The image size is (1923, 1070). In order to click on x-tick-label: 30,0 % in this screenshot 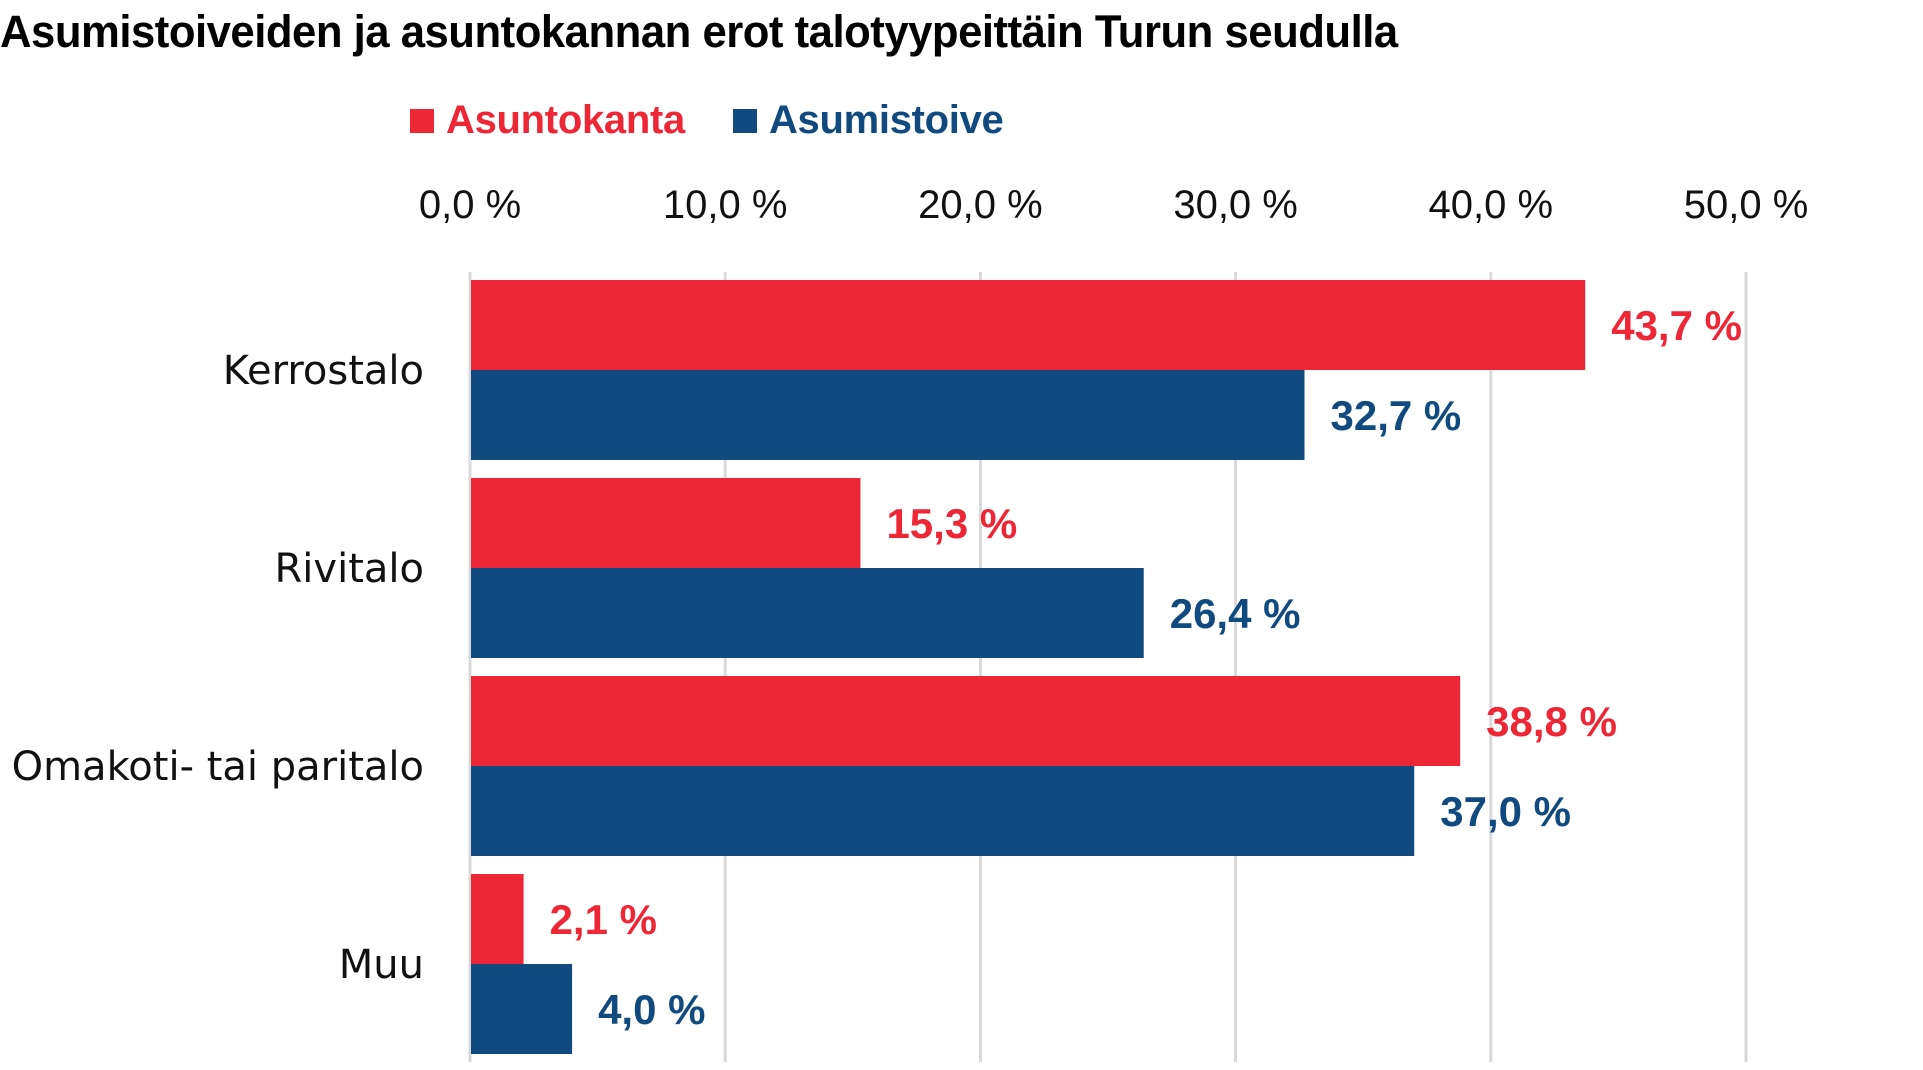, I will do `click(1235, 205)`.